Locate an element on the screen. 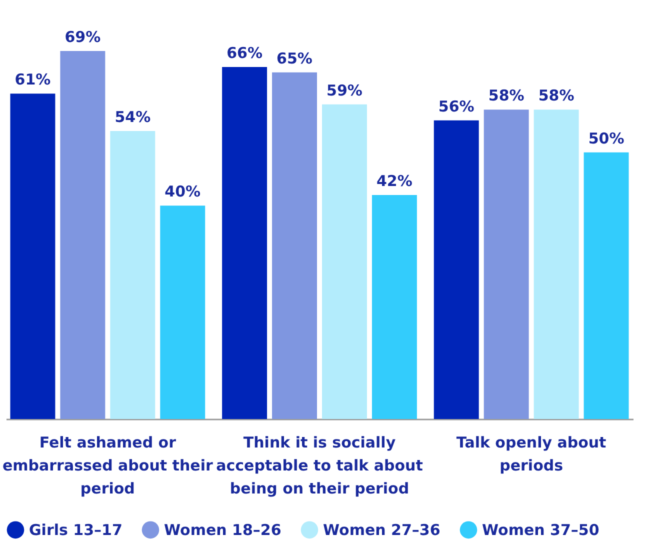 This screenshot has width=661, height=547. data-label: 69% is located at coordinates (82, 37).